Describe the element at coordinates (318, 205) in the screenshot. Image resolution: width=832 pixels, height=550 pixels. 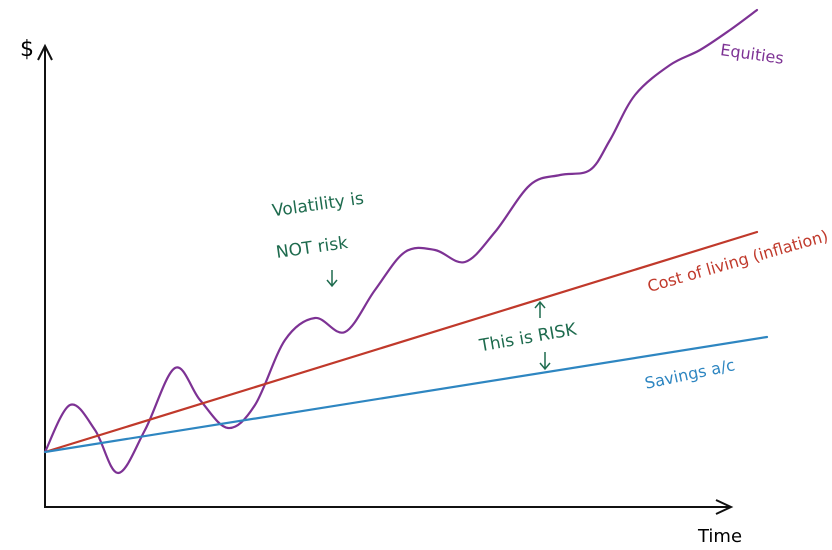
I see `annotation: Volatility is` at that location.